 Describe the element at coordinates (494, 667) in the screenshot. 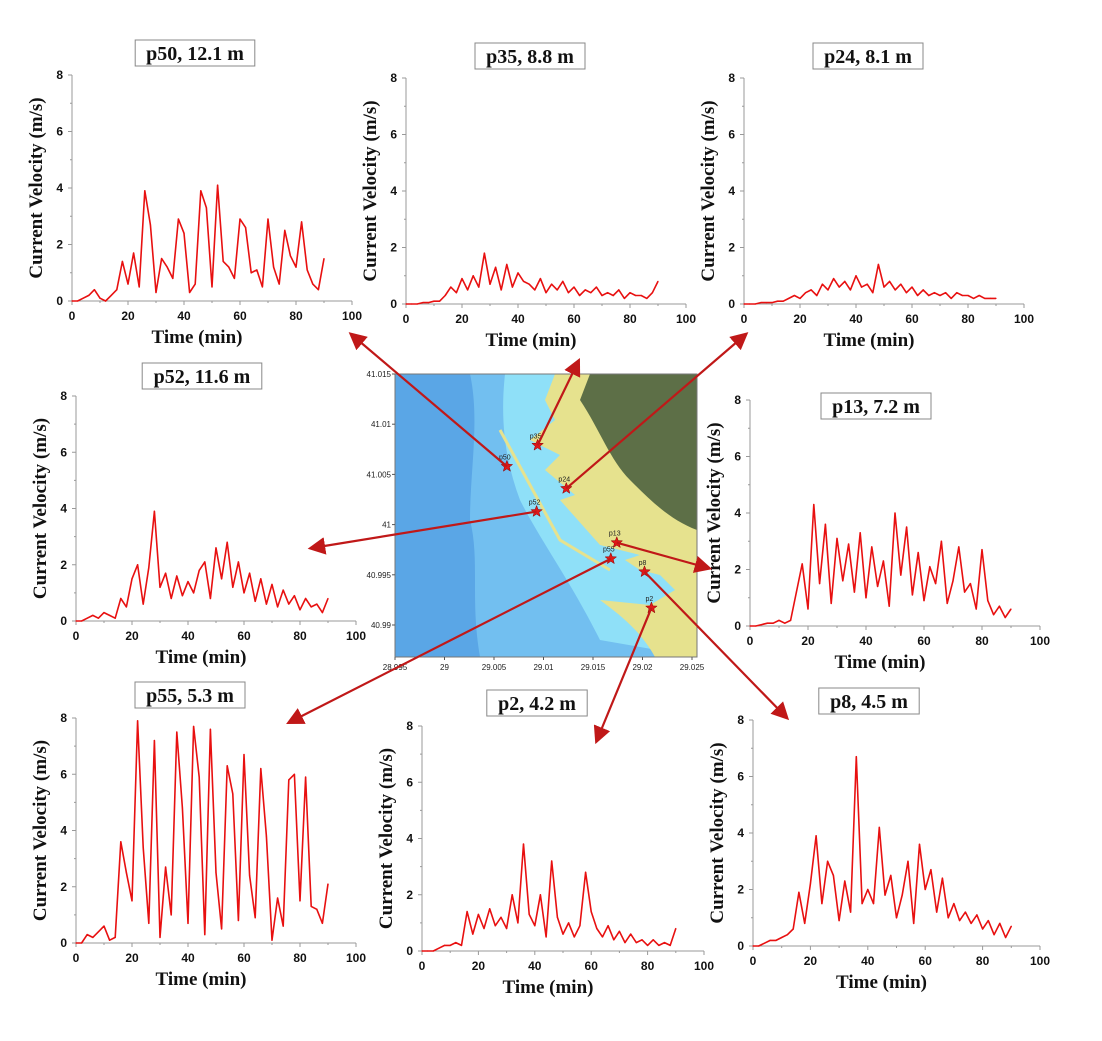

I see `map-lon-label: 29.005` at that location.